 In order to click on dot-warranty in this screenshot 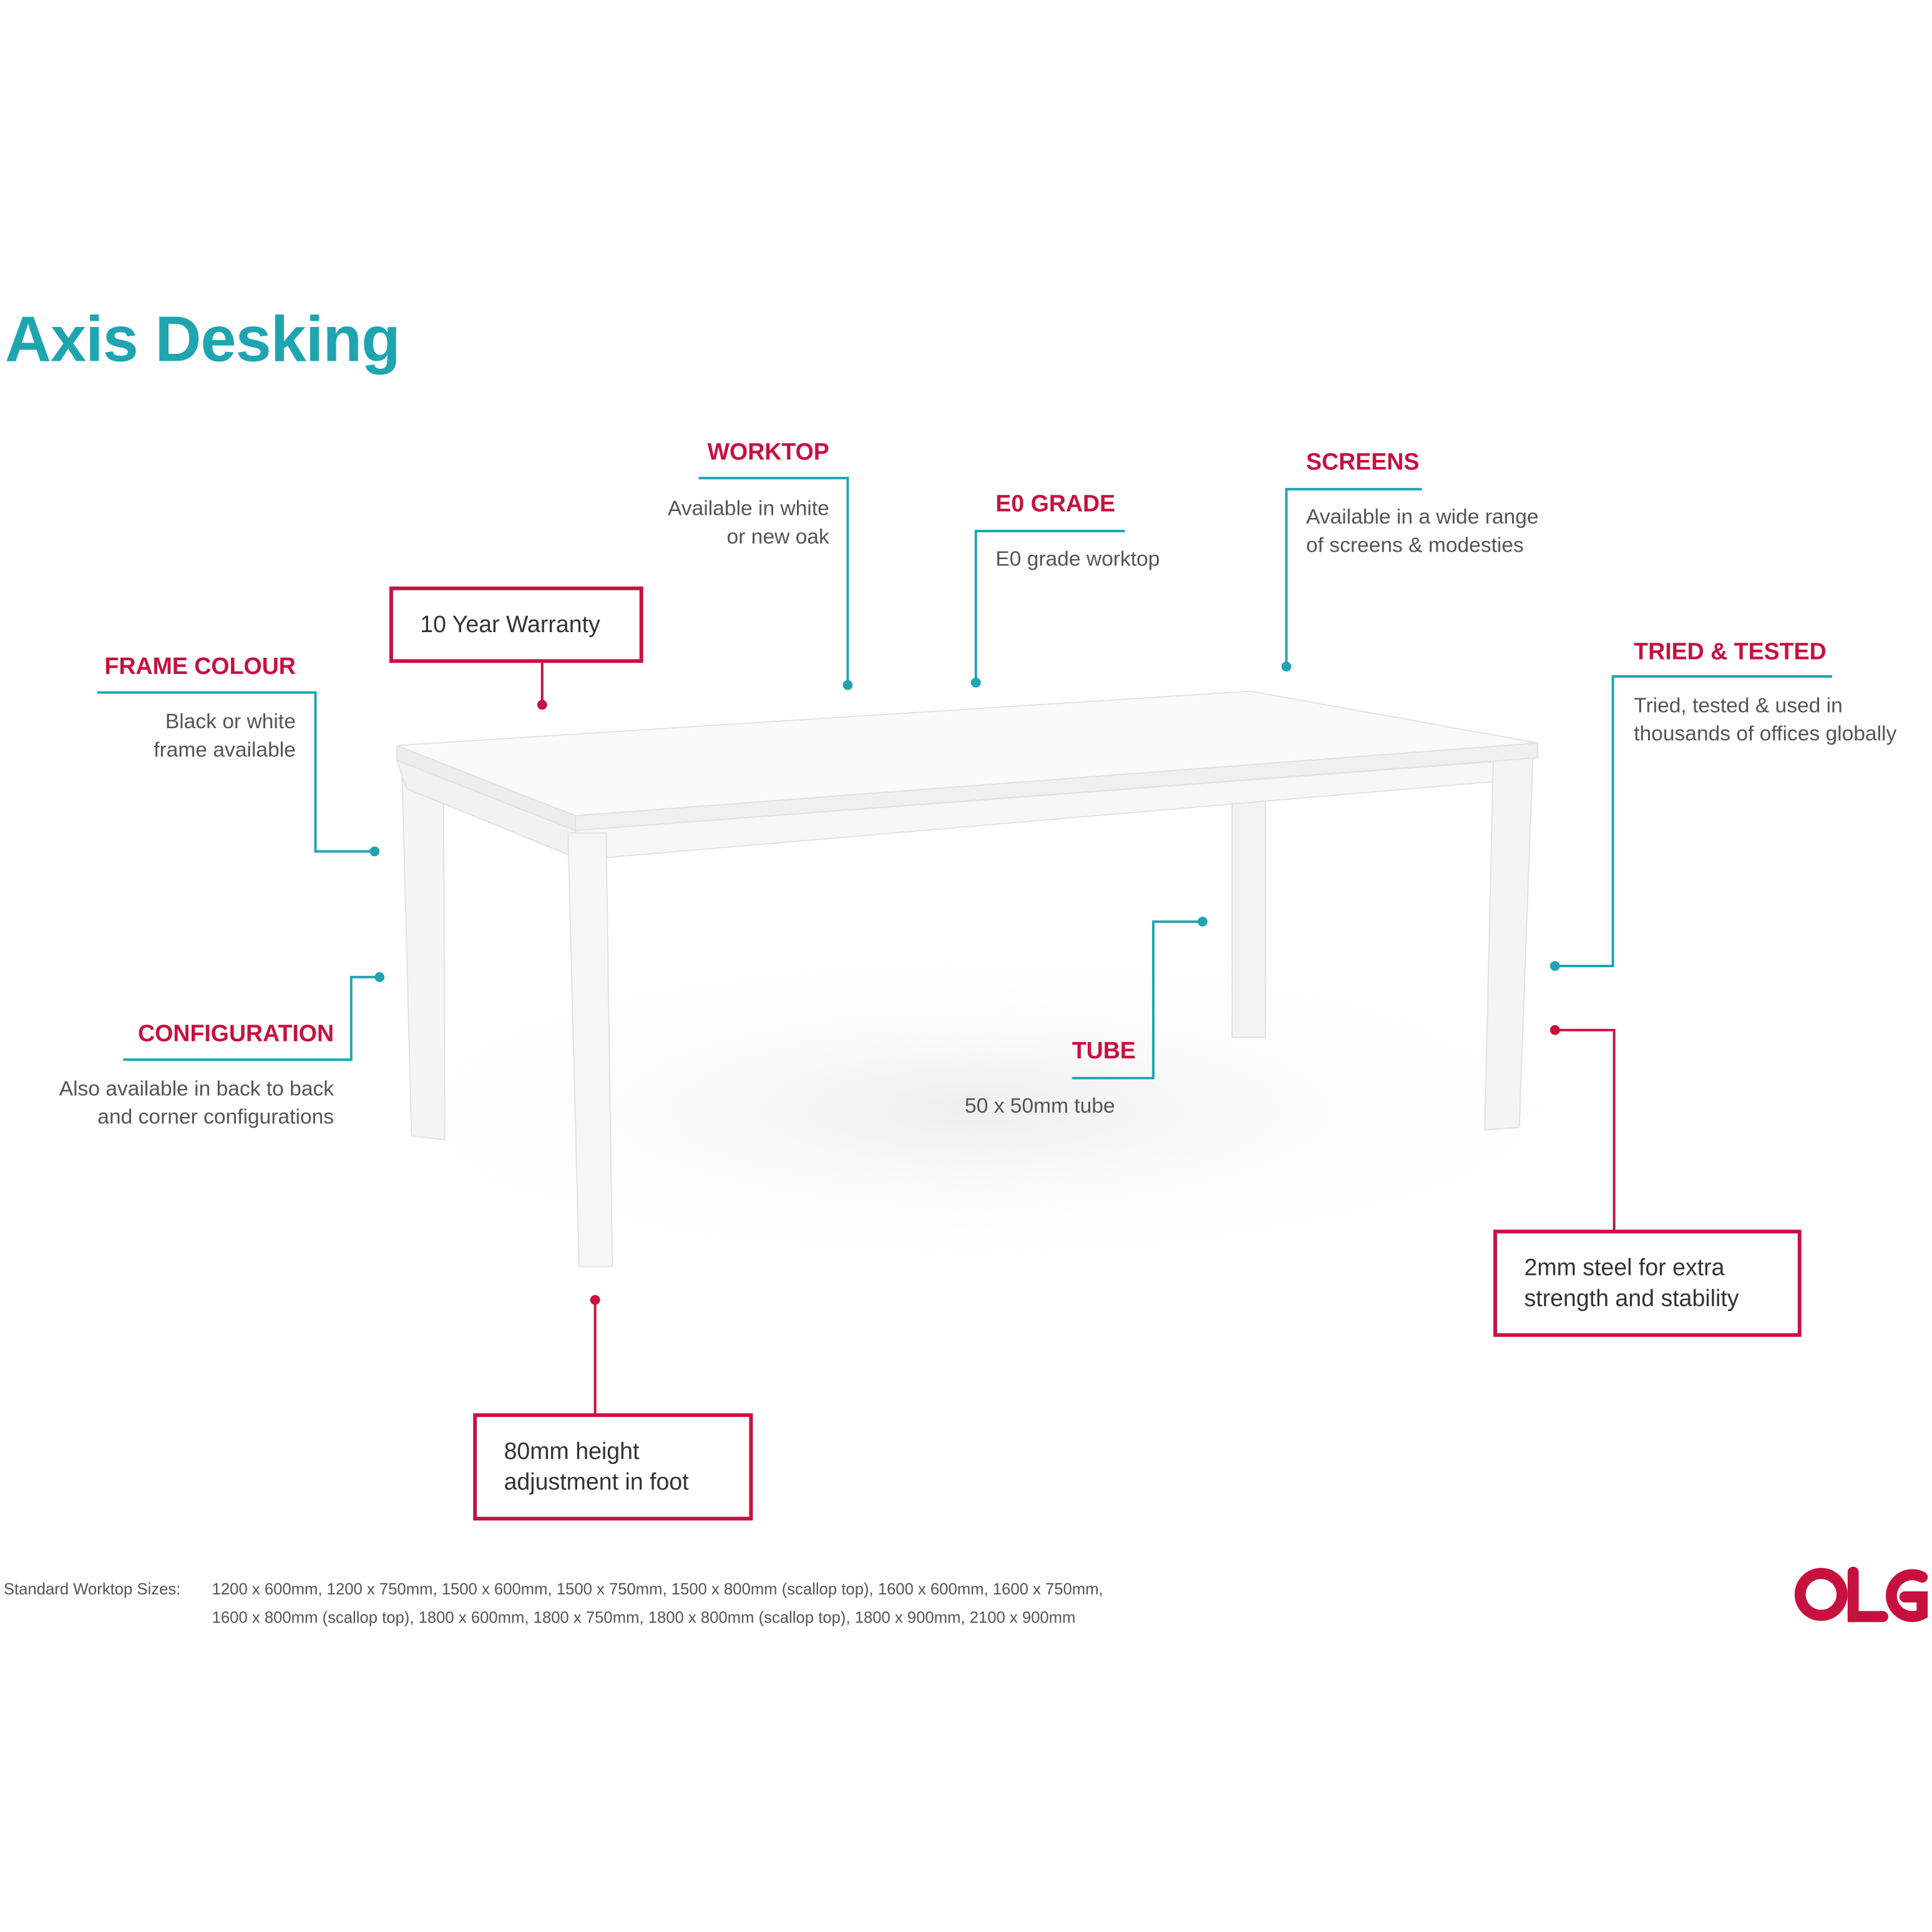, I will do `click(542, 705)`.